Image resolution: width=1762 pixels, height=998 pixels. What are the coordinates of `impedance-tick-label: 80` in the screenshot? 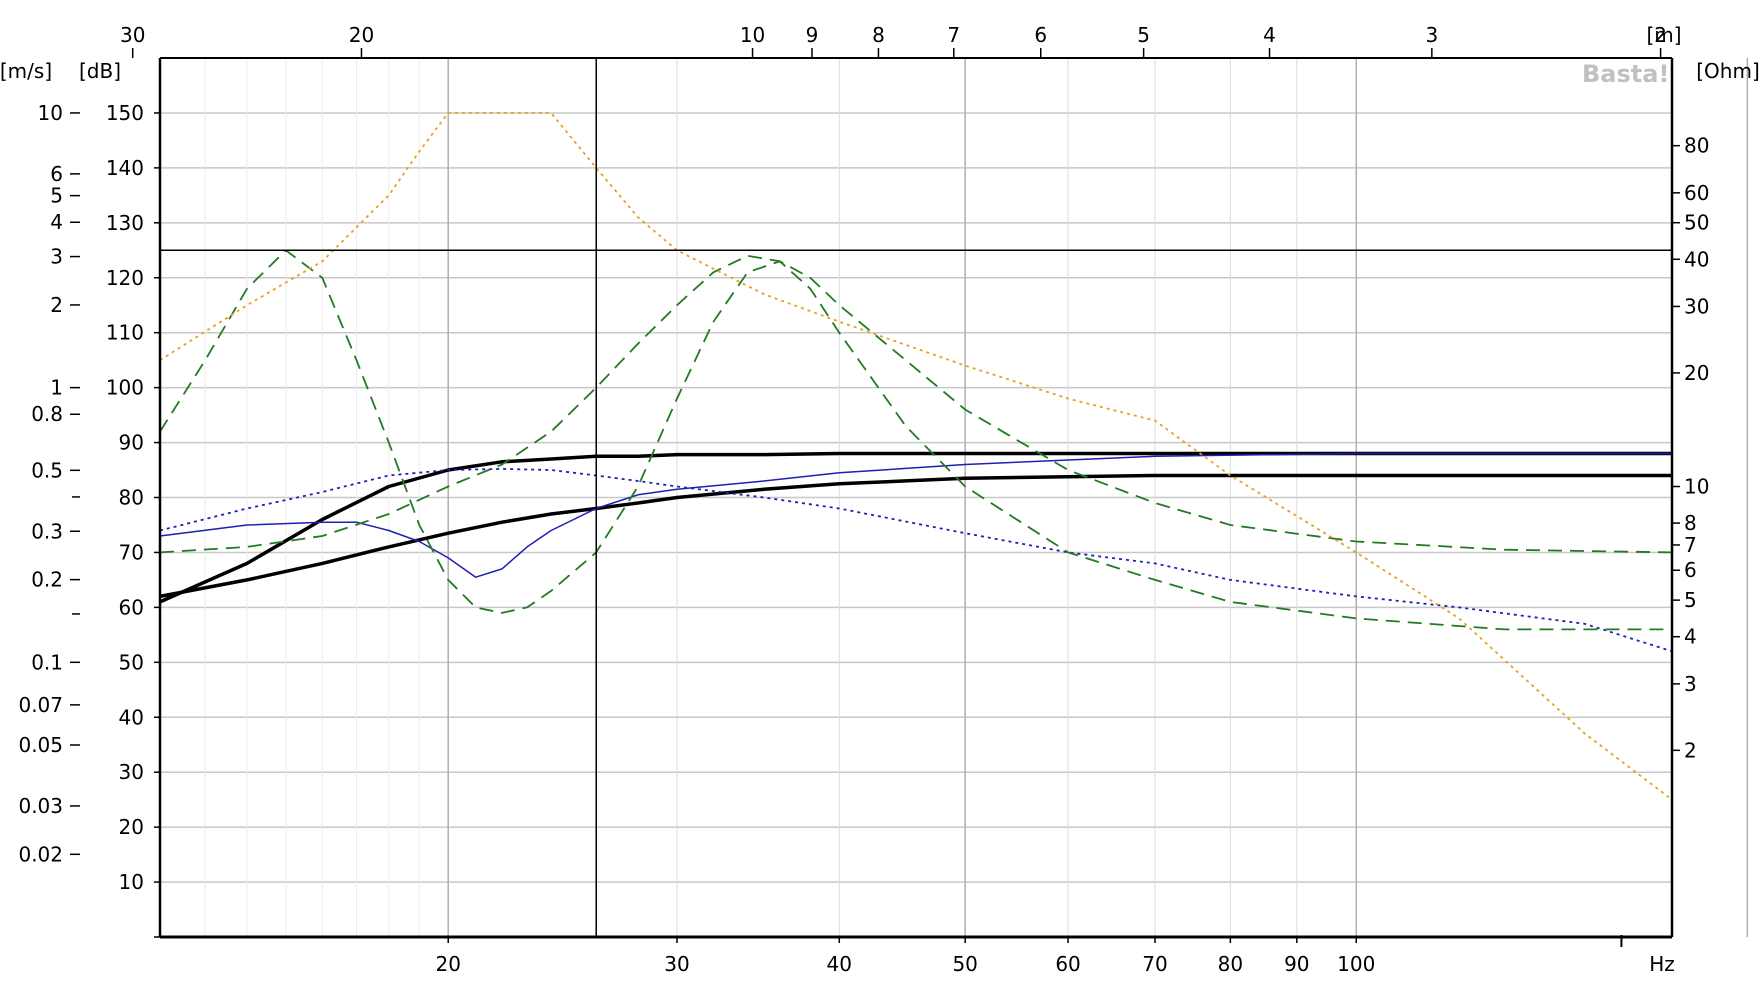 It's located at (1696, 146).